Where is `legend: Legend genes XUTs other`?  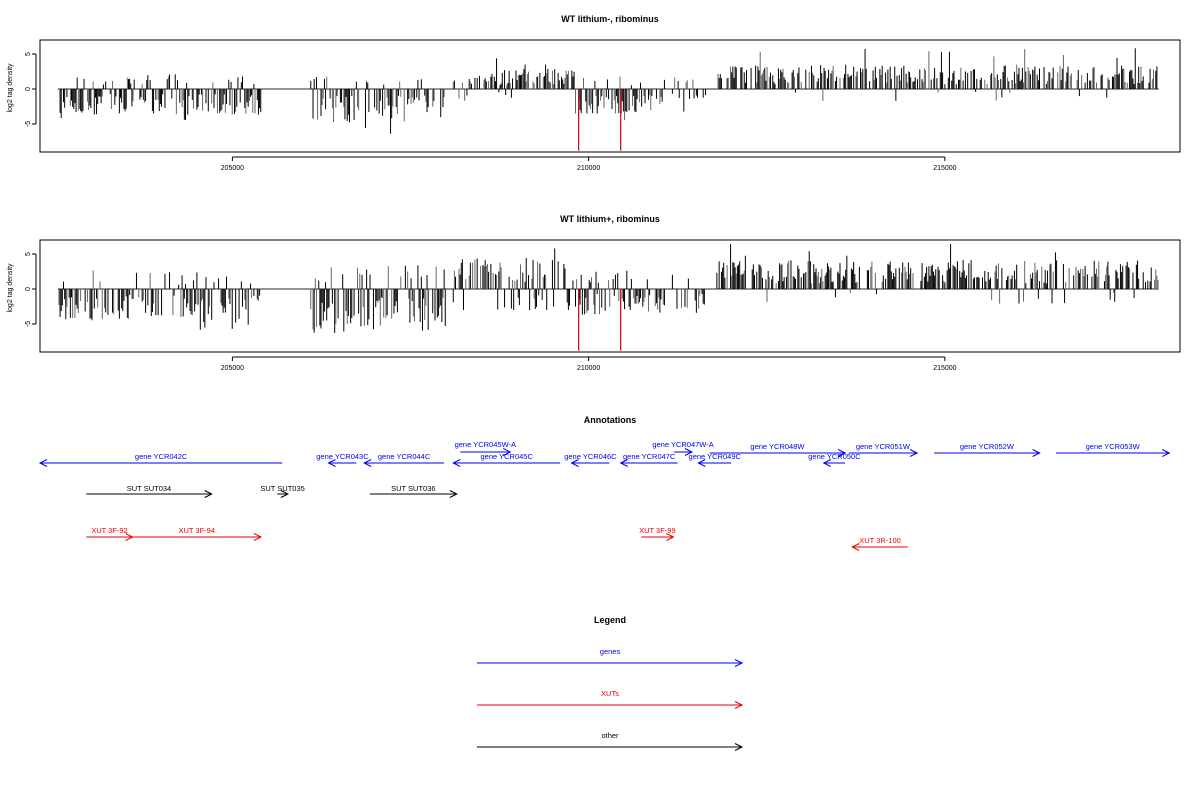
legend: Legend genes XUTs other is located at coordinates (610, 683).